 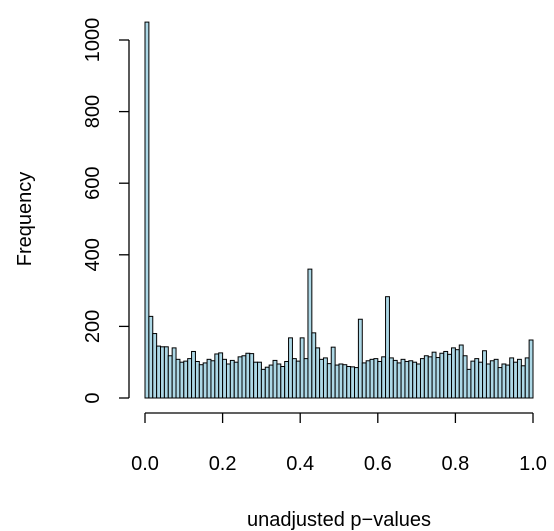 I want to click on x-tick-label: 1.0, so click(x=533, y=464).